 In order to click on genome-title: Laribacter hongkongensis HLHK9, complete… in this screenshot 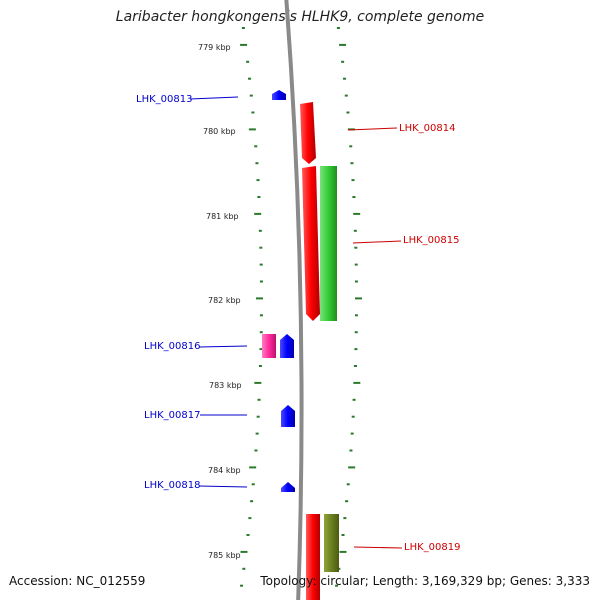, I will do `click(300, 17)`.